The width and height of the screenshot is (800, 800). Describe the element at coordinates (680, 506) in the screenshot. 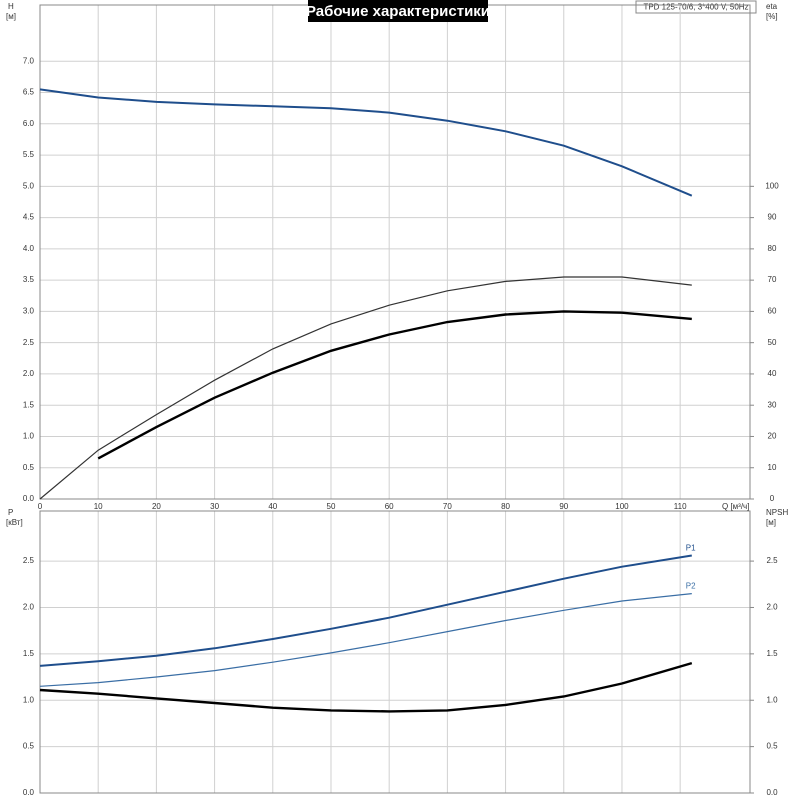

I see `x-tick-label: 110` at that location.